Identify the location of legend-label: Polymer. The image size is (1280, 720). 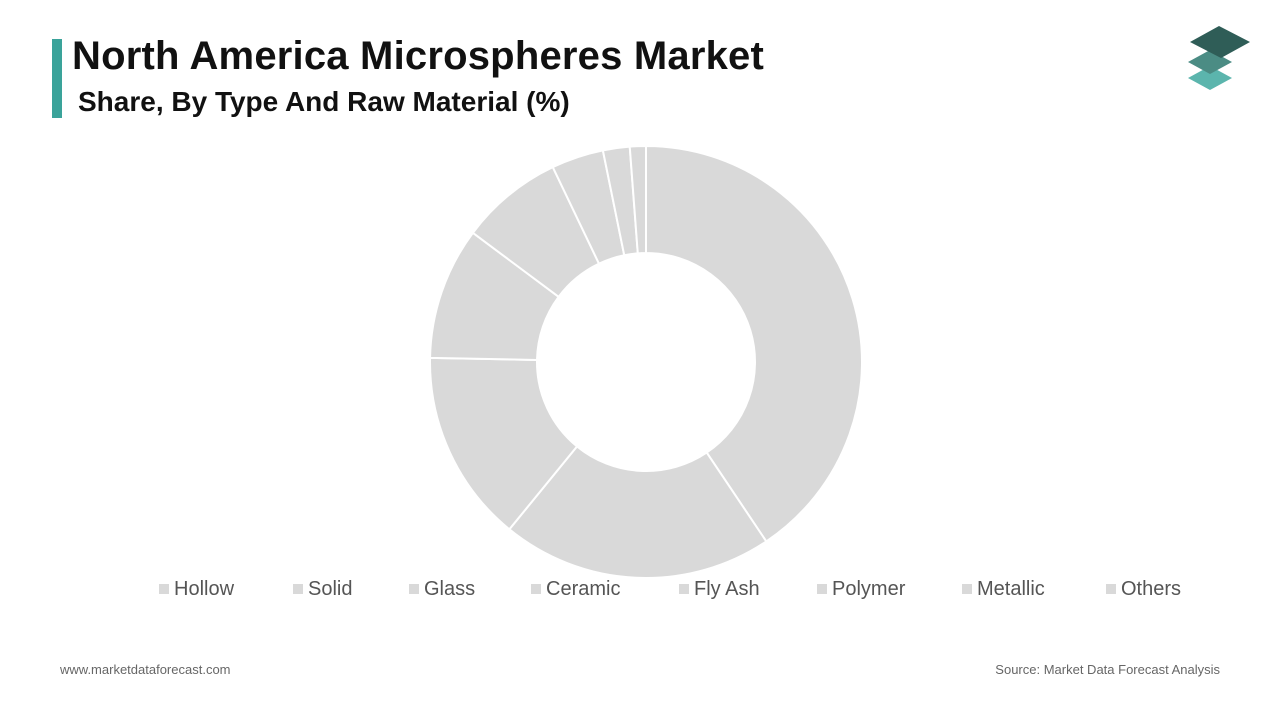
(869, 589).